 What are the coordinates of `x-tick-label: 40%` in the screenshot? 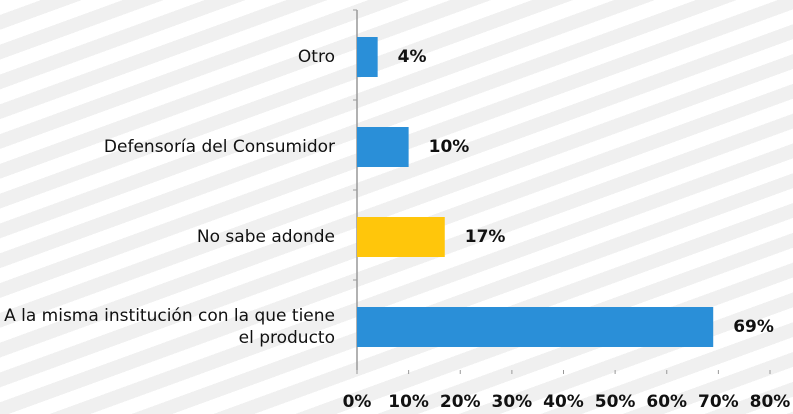 It's located at (563, 402).